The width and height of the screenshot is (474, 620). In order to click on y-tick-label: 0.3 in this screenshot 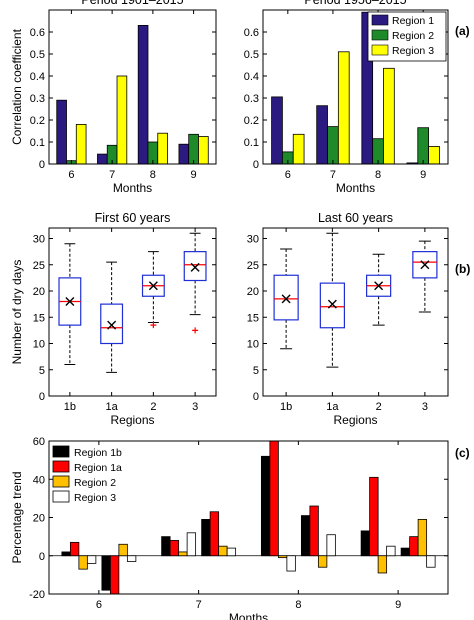, I will do `click(251, 99)`.